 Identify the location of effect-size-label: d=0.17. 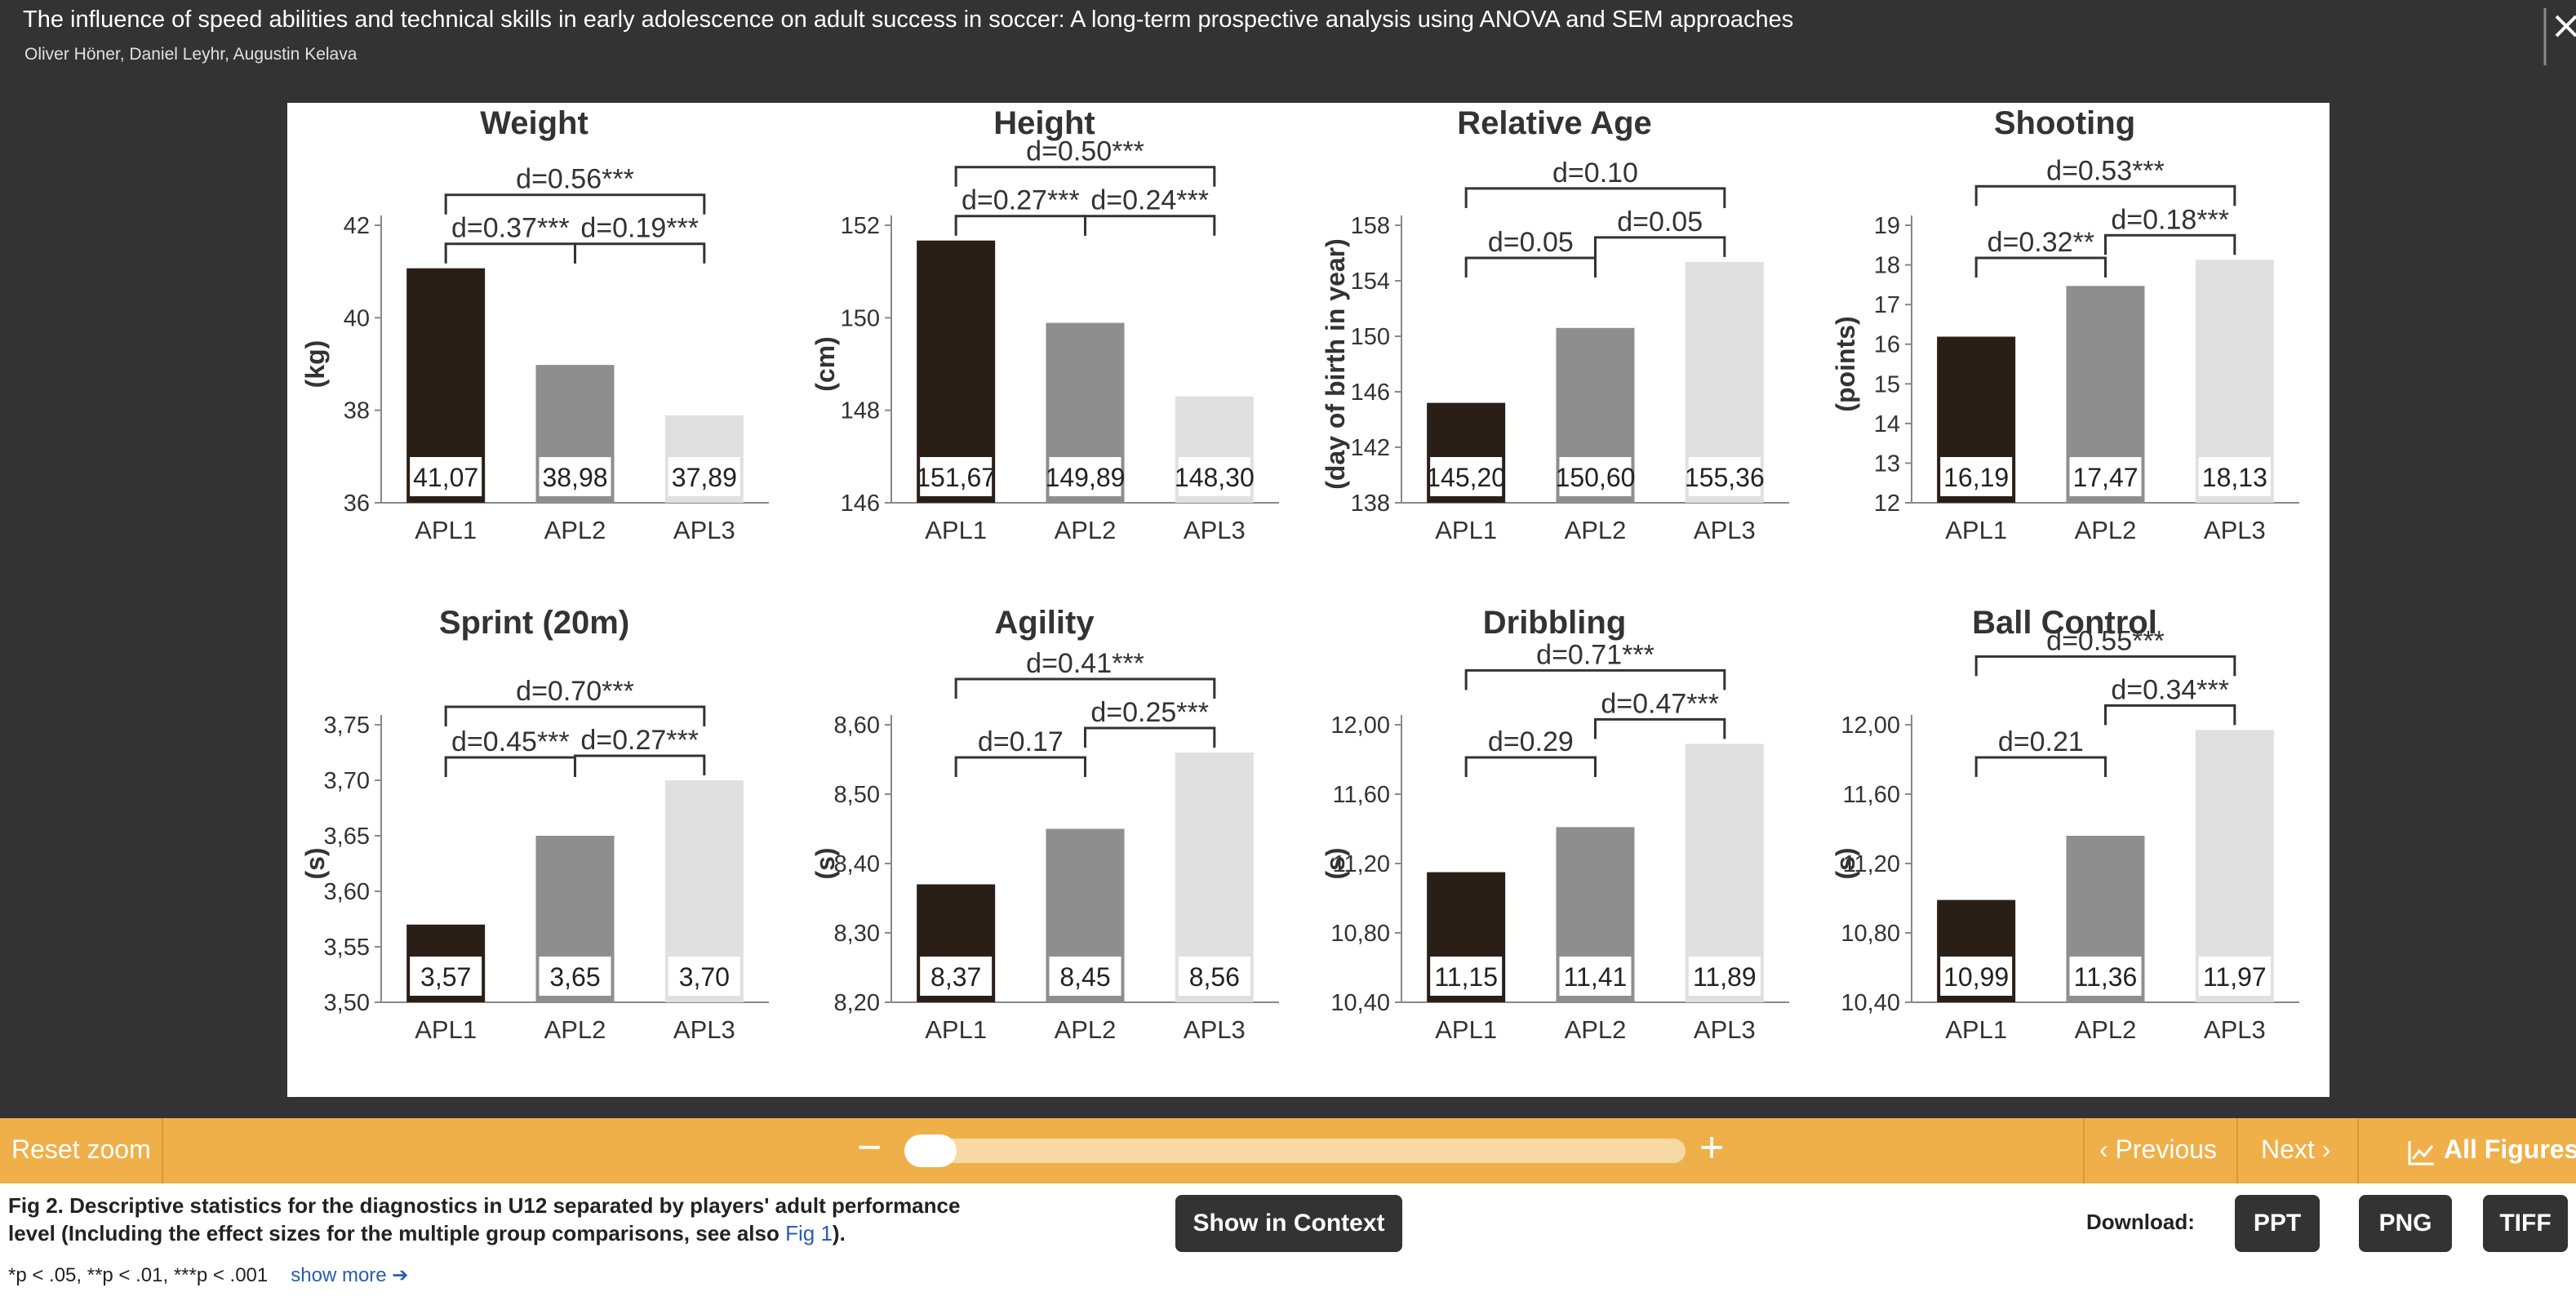
(1021, 741).